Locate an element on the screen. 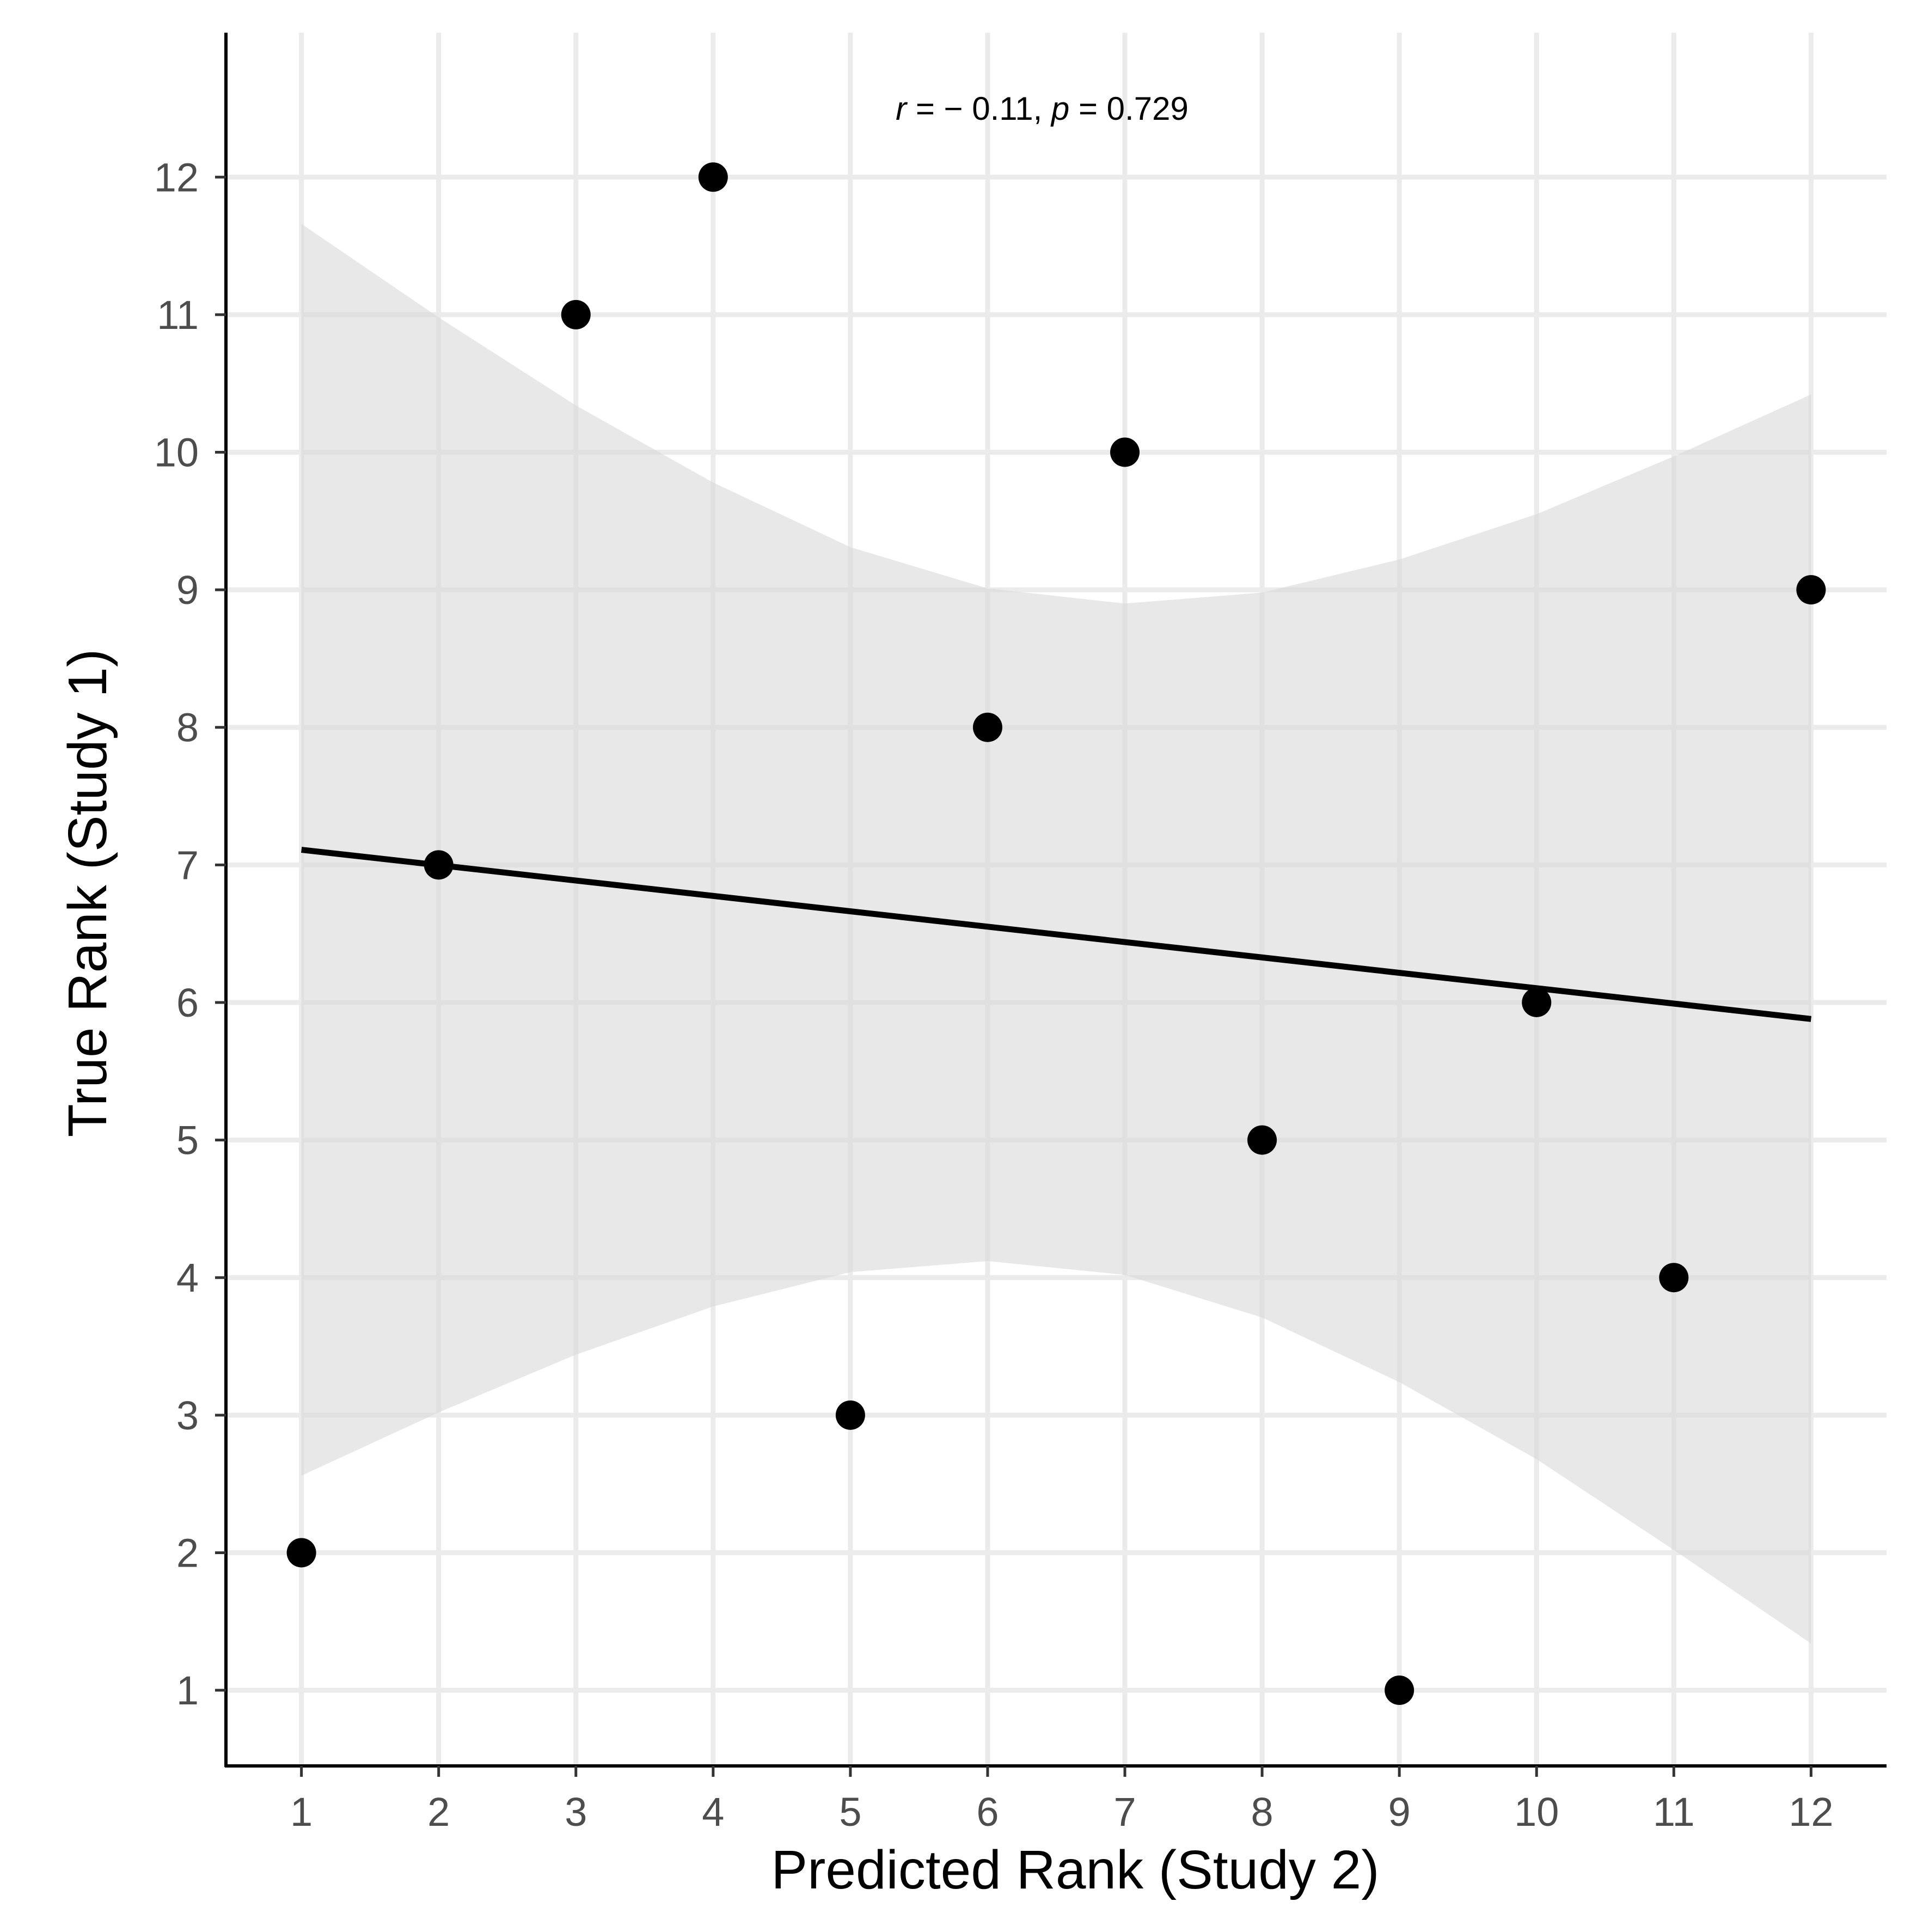 The width and height of the screenshot is (1929, 1932). x-tick-label: 9 is located at coordinates (1399, 1812).